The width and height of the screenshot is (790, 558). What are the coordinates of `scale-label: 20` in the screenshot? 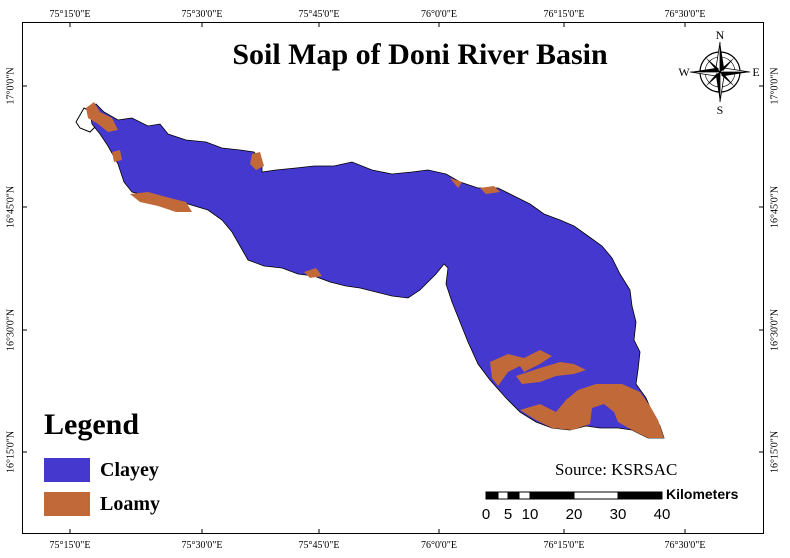 It's located at (574, 514).